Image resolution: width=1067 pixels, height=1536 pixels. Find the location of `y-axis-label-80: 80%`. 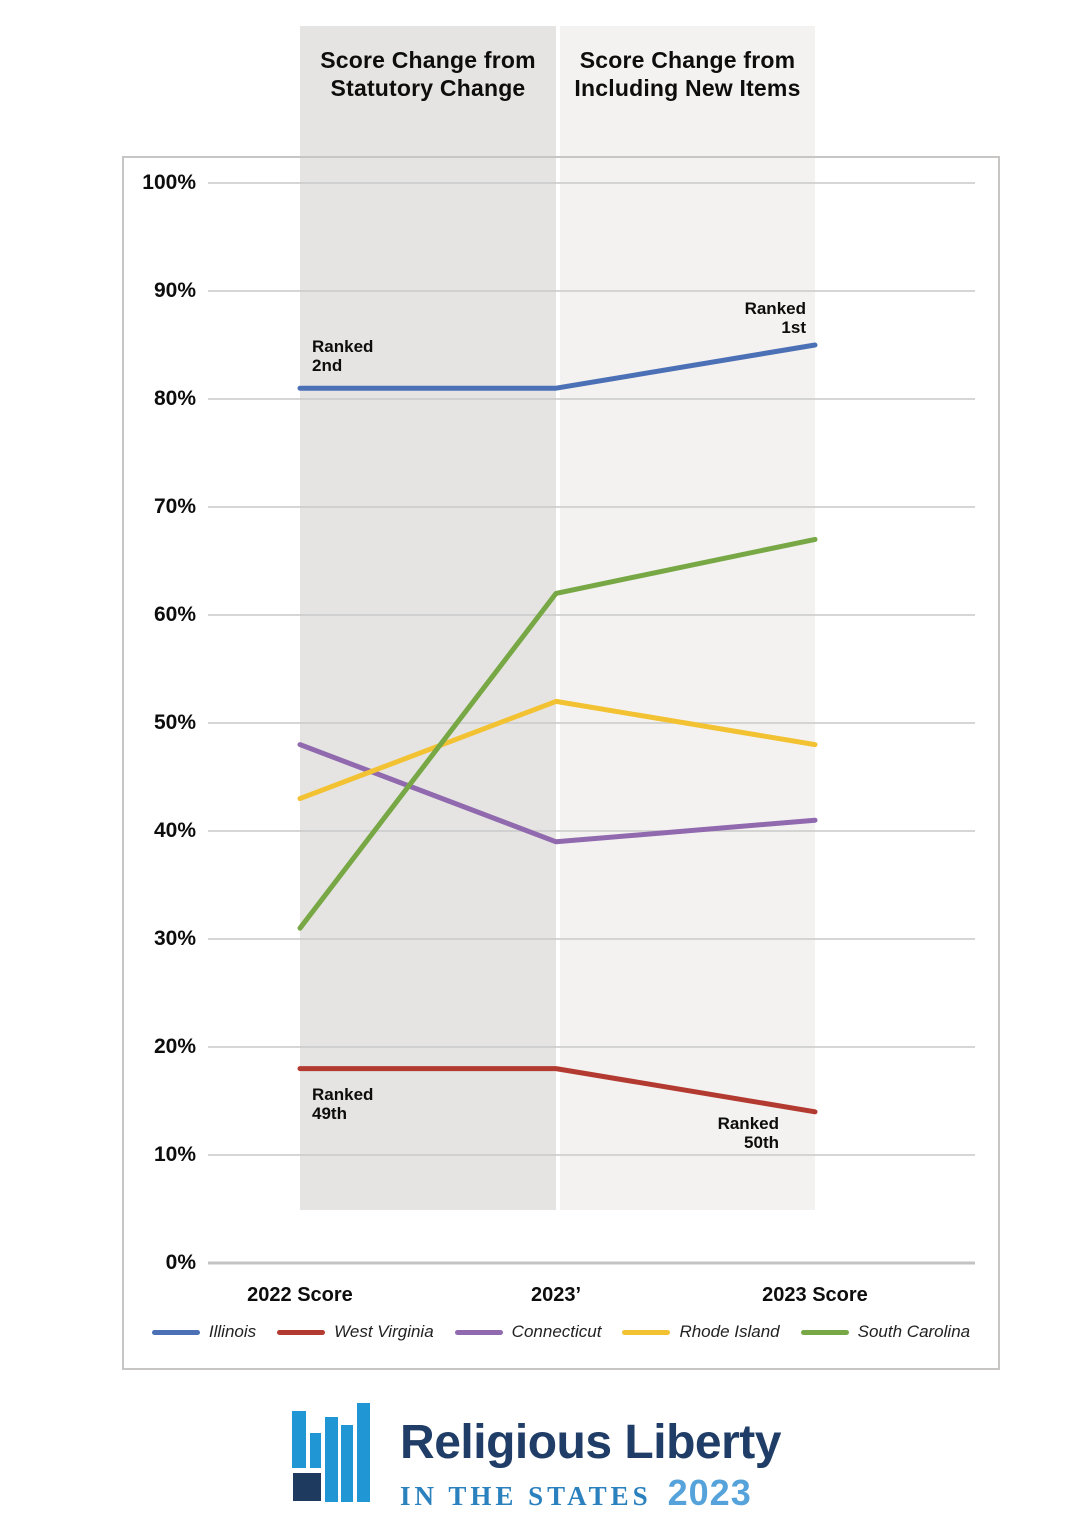

y-axis-label-80: 80% is located at coordinates (174, 398).